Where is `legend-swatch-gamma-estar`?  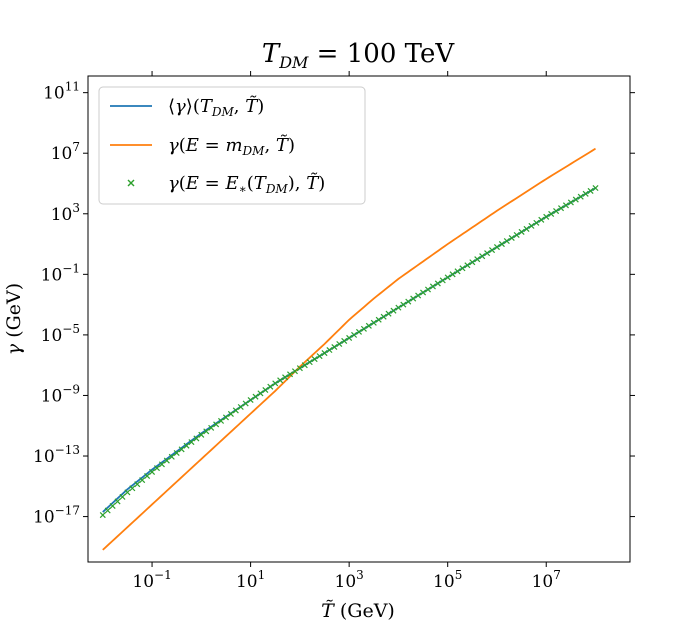
legend-swatch-gamma-estar is located at coordinates (131, 183).